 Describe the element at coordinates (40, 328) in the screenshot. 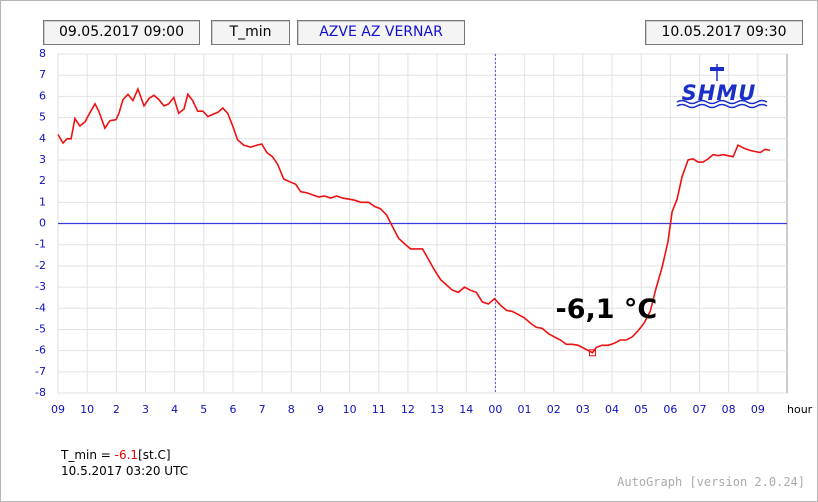

I see `y-tick-label: -5` at that location.